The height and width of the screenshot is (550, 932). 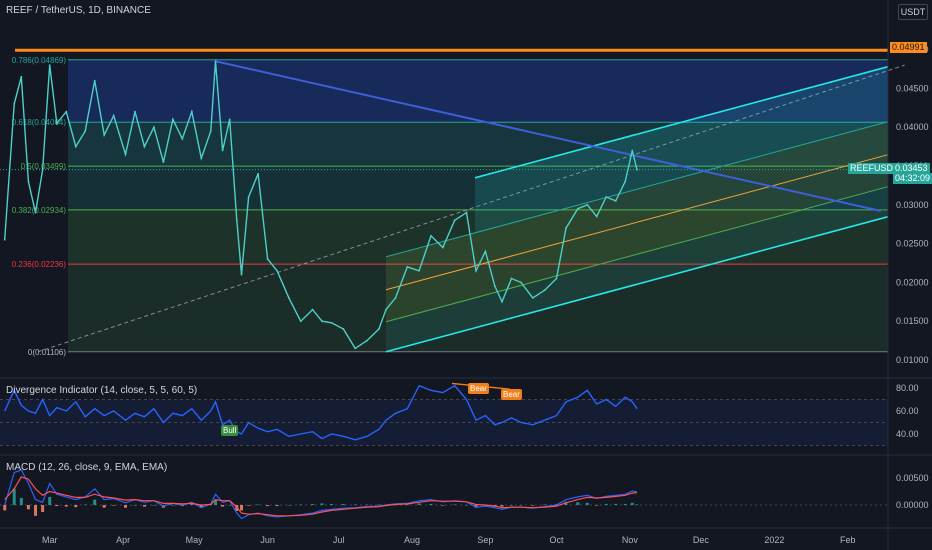 I want to click on symbol-title: REEF / TetherUS, 1D, BINANCE, so click(x=78, y=10).